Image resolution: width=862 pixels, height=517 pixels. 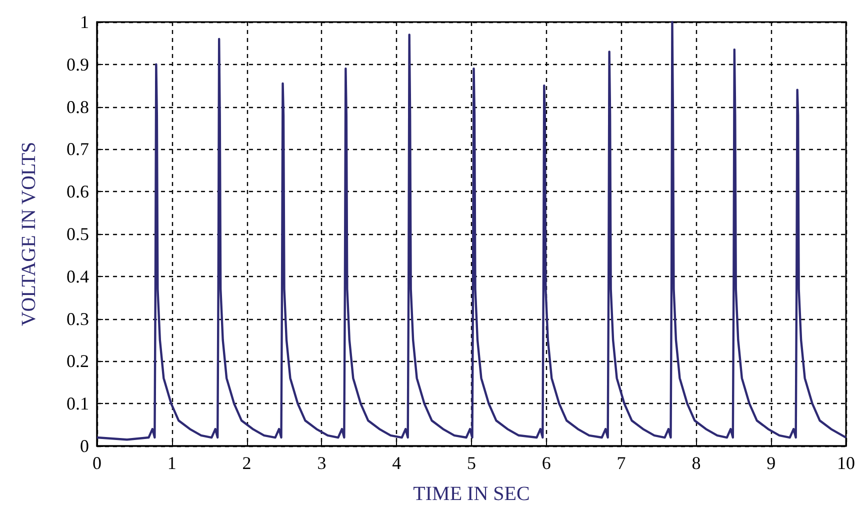 What do you see at coordinates (247, 463) in the screenshot?
I see `x-tick-label: 2` at bounding box center [247, 463].